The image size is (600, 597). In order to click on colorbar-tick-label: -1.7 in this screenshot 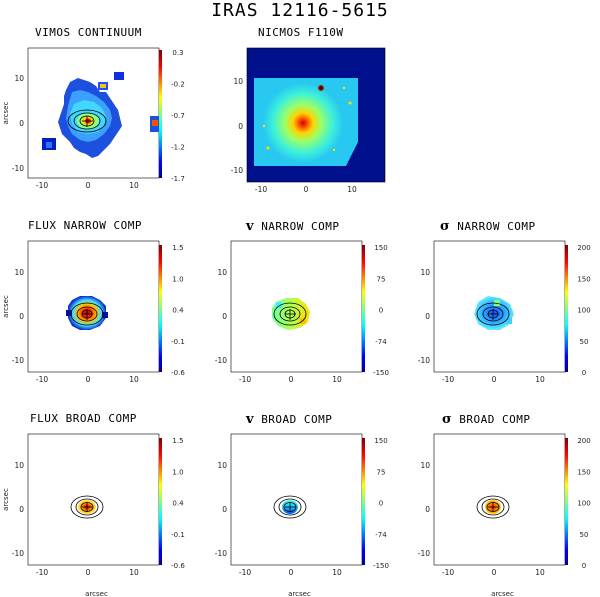, I will do `click(178, 179)`.